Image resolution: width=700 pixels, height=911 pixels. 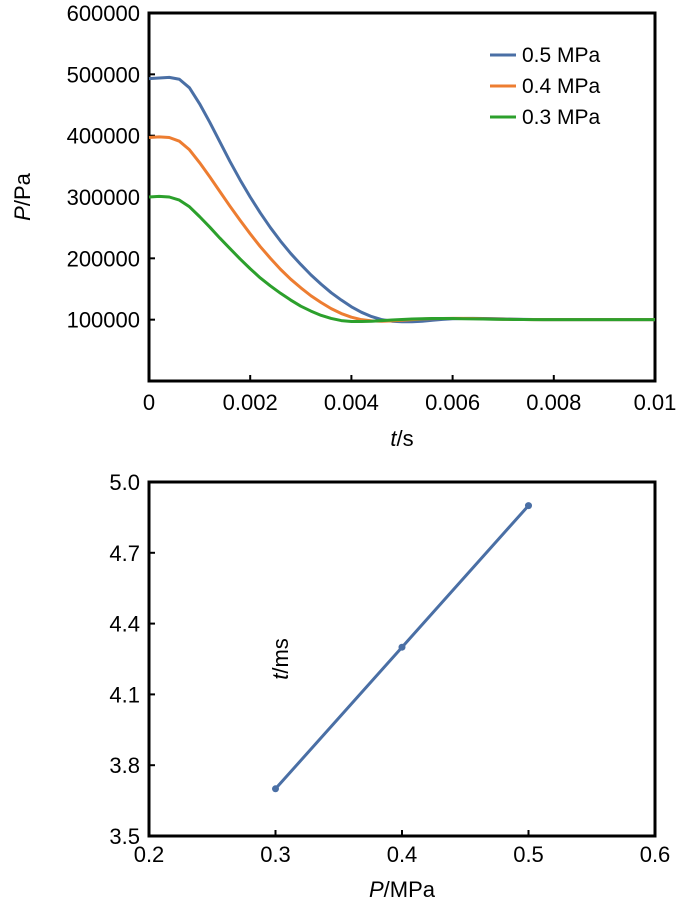 What do you see at coordinates (22, 196) in the screenshot?
I see `y-axis-label: P/Pa` at bounding box center [22, 196].